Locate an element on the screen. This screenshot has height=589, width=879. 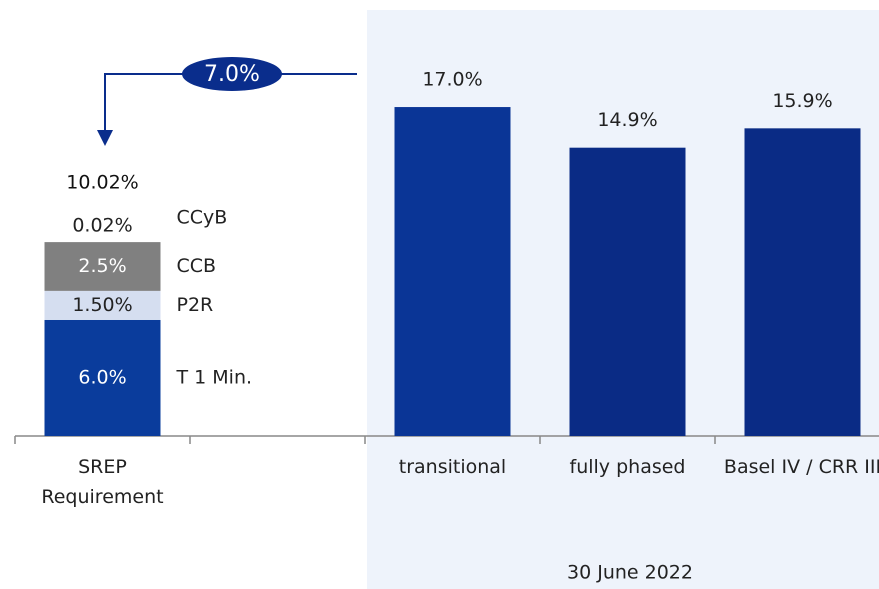
value-label: 17.0% is located at coordinates (452, 80).